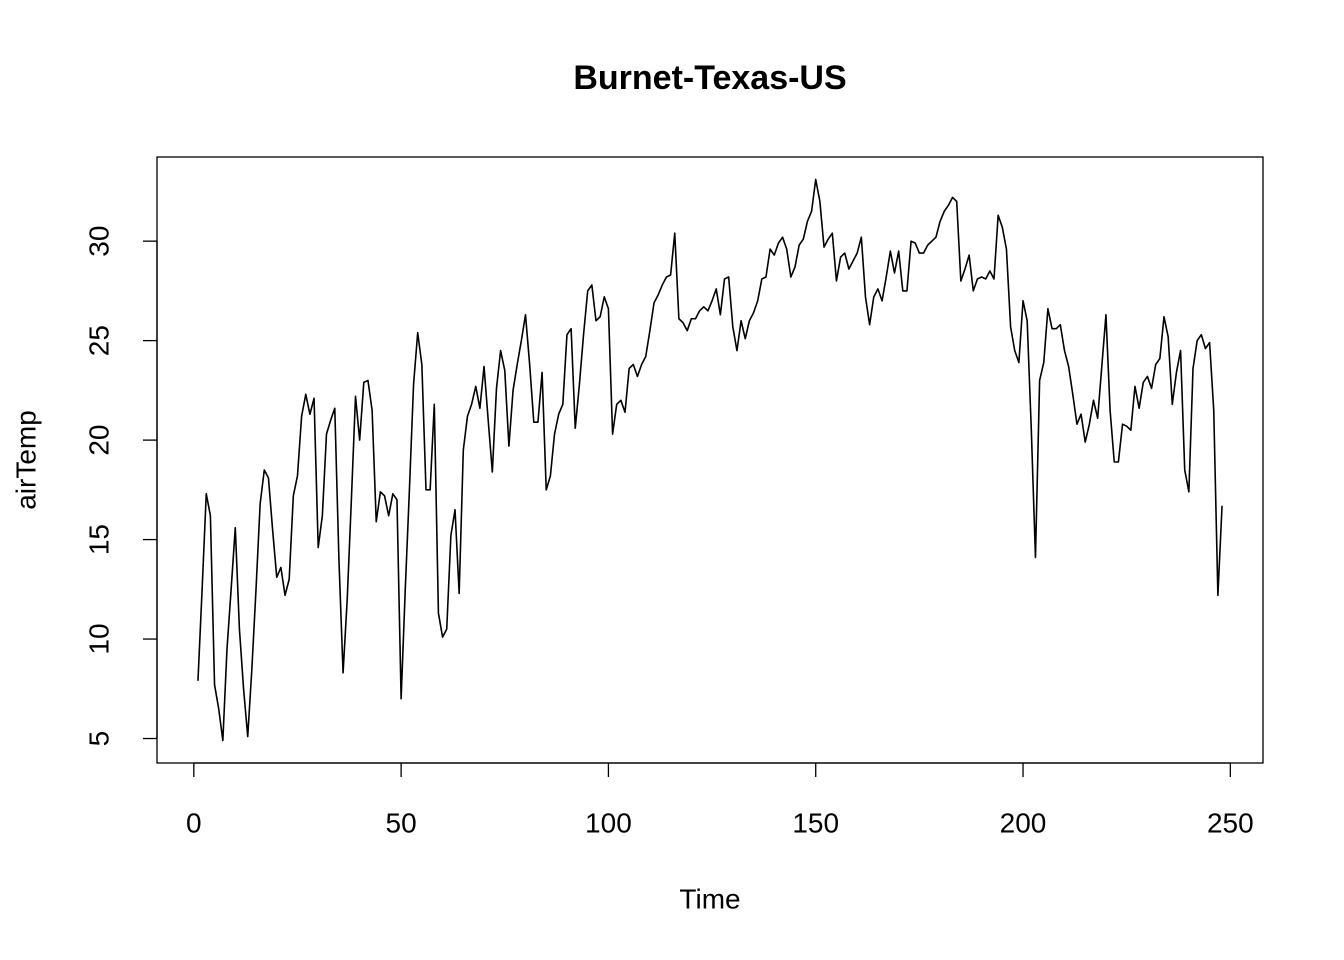 The image size is (1344, 960). Describe the element at coordinates (98, 241) in the screenshot. I see `y-tick-label: 30` at that location.